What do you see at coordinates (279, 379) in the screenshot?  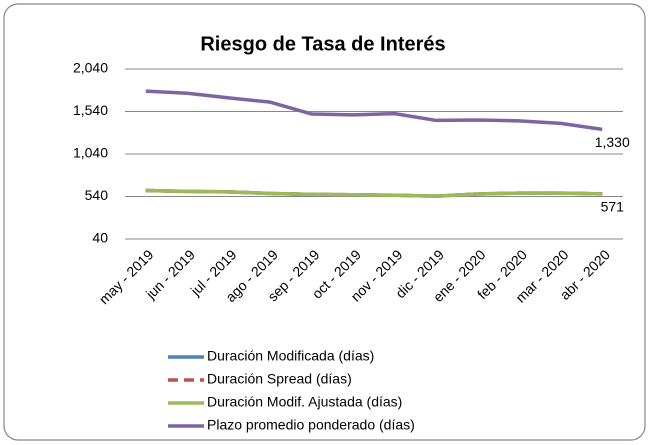 I see `legend-label: Duración Spread (días)` at bounding box center [279, 379].